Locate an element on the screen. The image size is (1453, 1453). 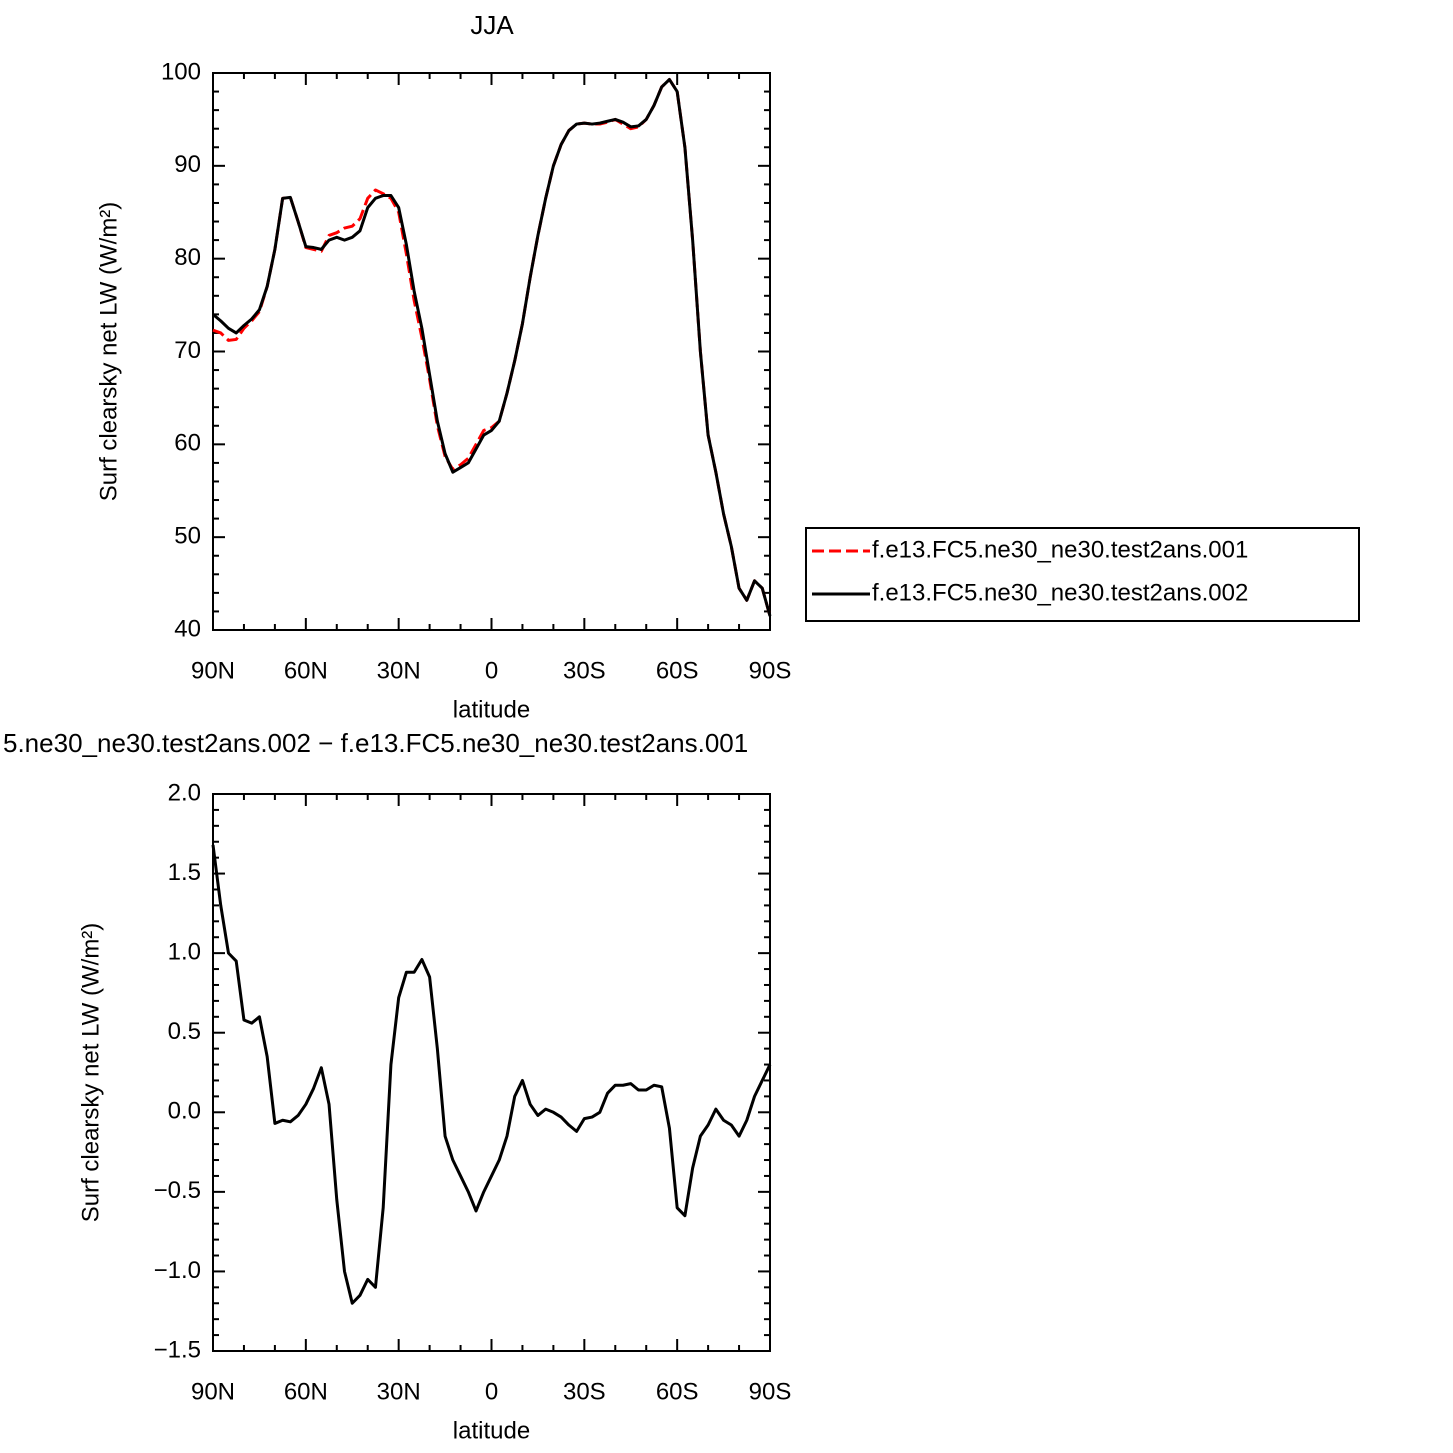
y-tick-label: 90 is located at coordinates (187, 164).